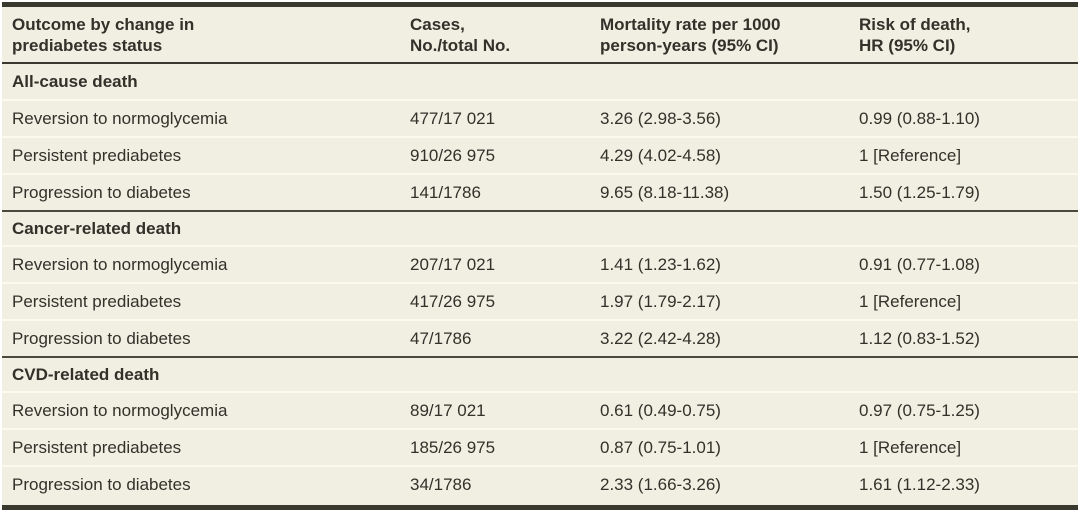 The width and height of the screenshot is (1080, 512). What do you see at coordinates (660, 301) in the screenshot?
I see `cell-mortality: 1.97 (1.79-2.17)` at bounding box center [660, 301].